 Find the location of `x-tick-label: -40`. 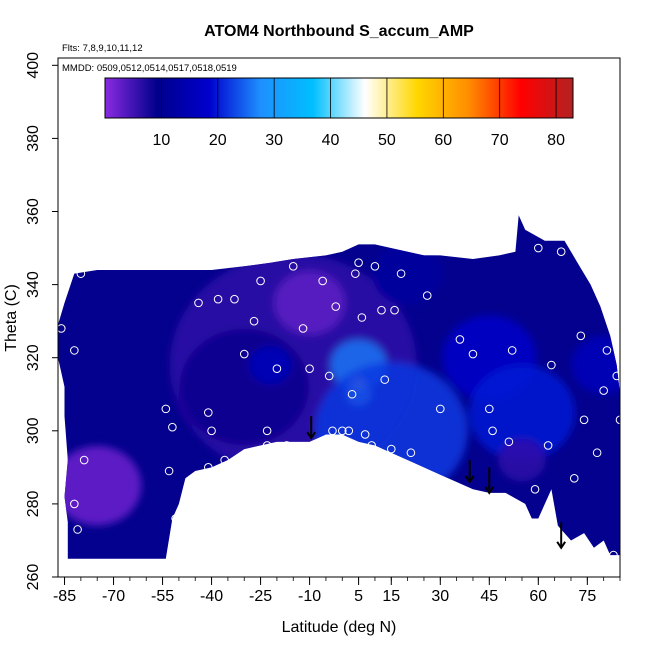

x-tick-label: -40 is located at coordinates (211, 596).